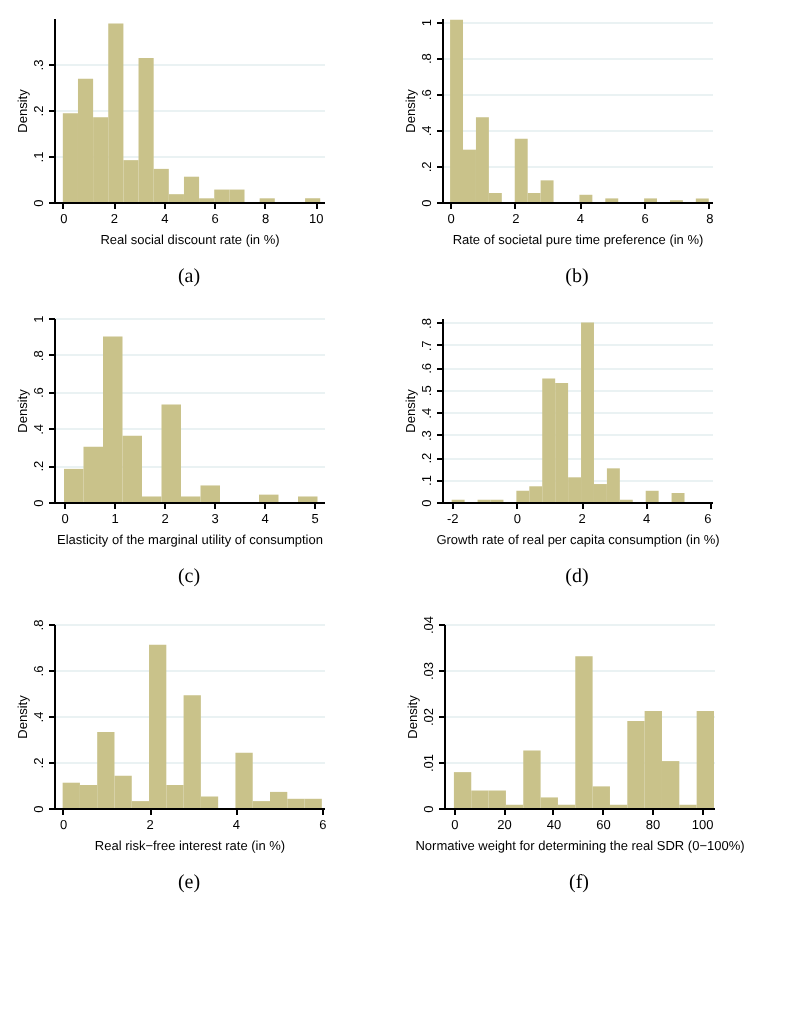 The width and height of the screenshot is (790, 1024). I want to click on text: (a), so click(189, 277).